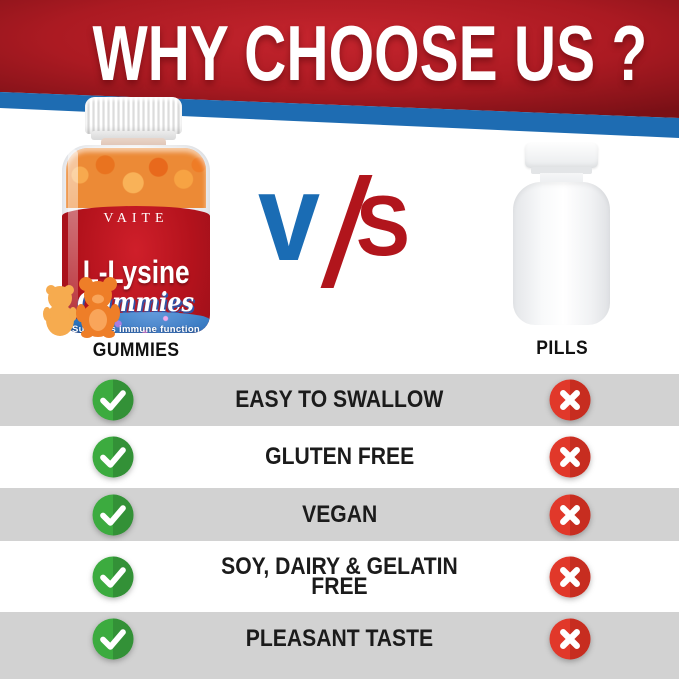 Image resolution: width=679 pixels, height=679 pixels. What do you see at coordinates (73, 234) in the screenshot?
I see `bottle-shine` at bounding box center [73, 234].